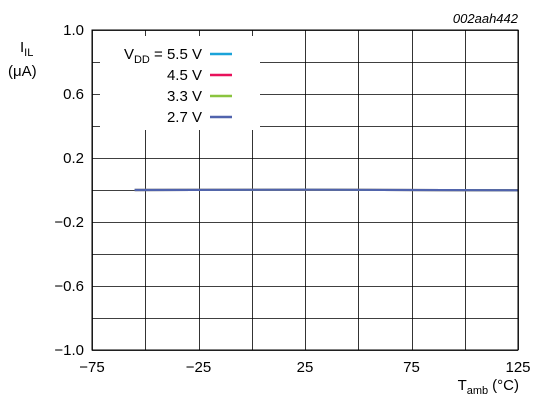 This screenshot has height=403, width=536. What do you see at coordinates (91, 367) in the screenshot?
I see `x-tick-label: −75` at bounding box center [91, 367].